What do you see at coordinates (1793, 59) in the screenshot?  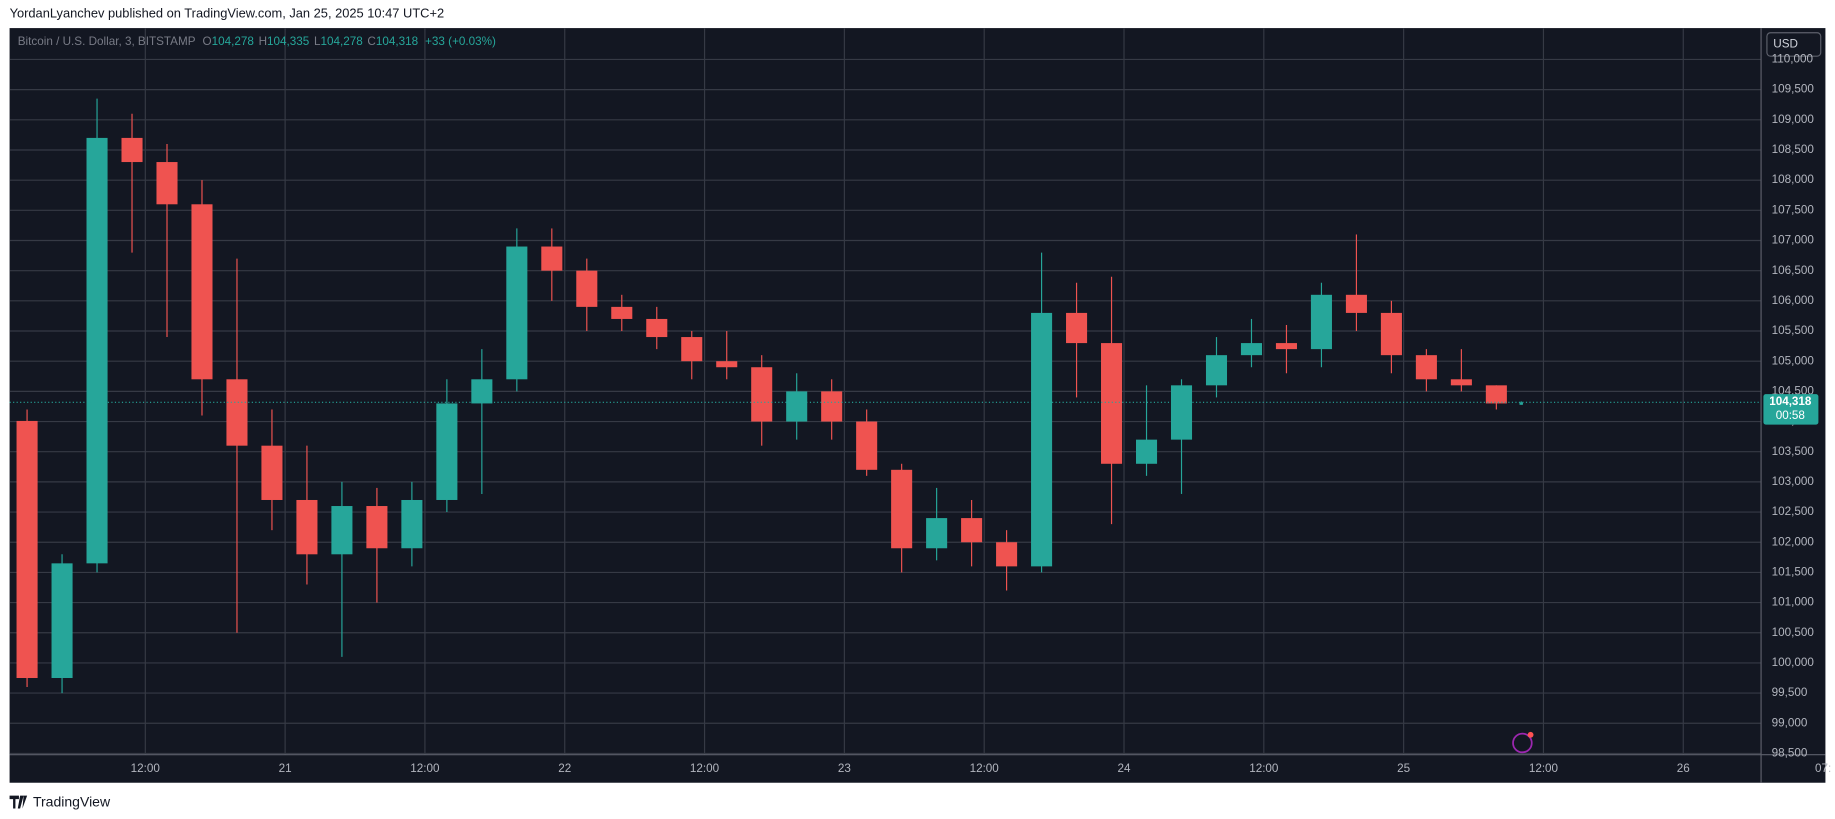 I see `y-tick-label: 110,000` at bounding box center [1793, 59].